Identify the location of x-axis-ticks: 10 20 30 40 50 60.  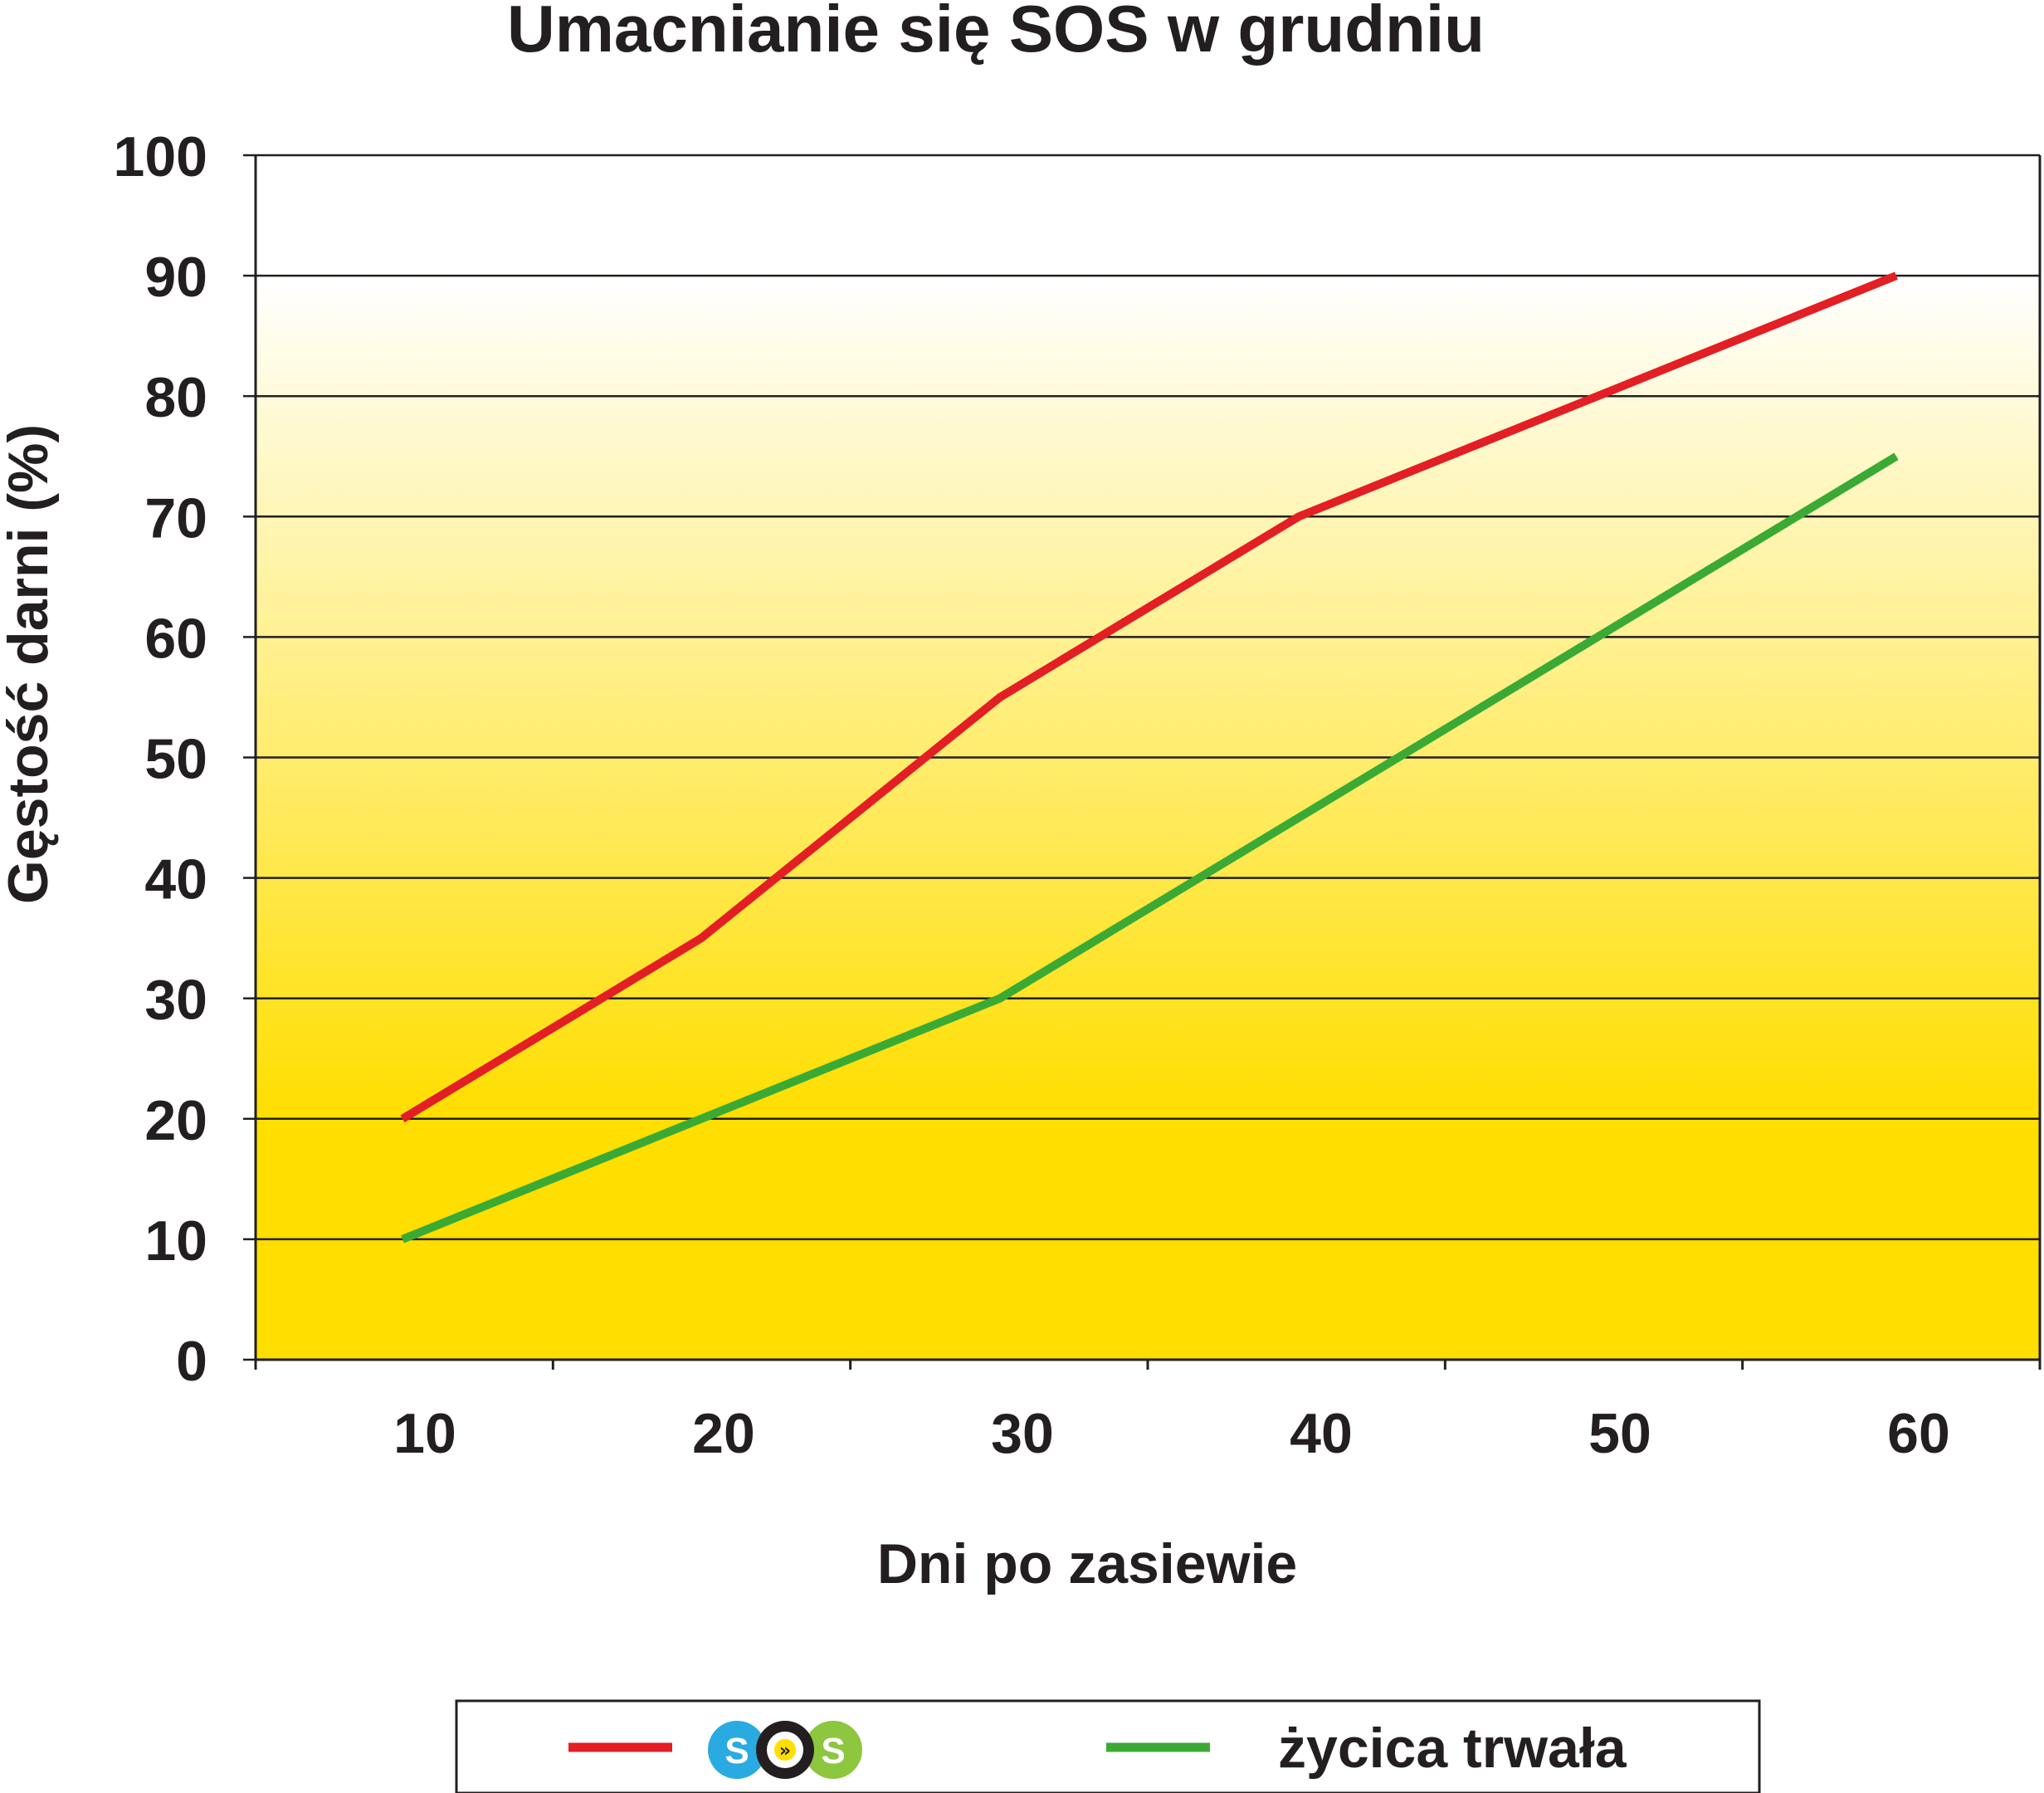
(1171, 1412).